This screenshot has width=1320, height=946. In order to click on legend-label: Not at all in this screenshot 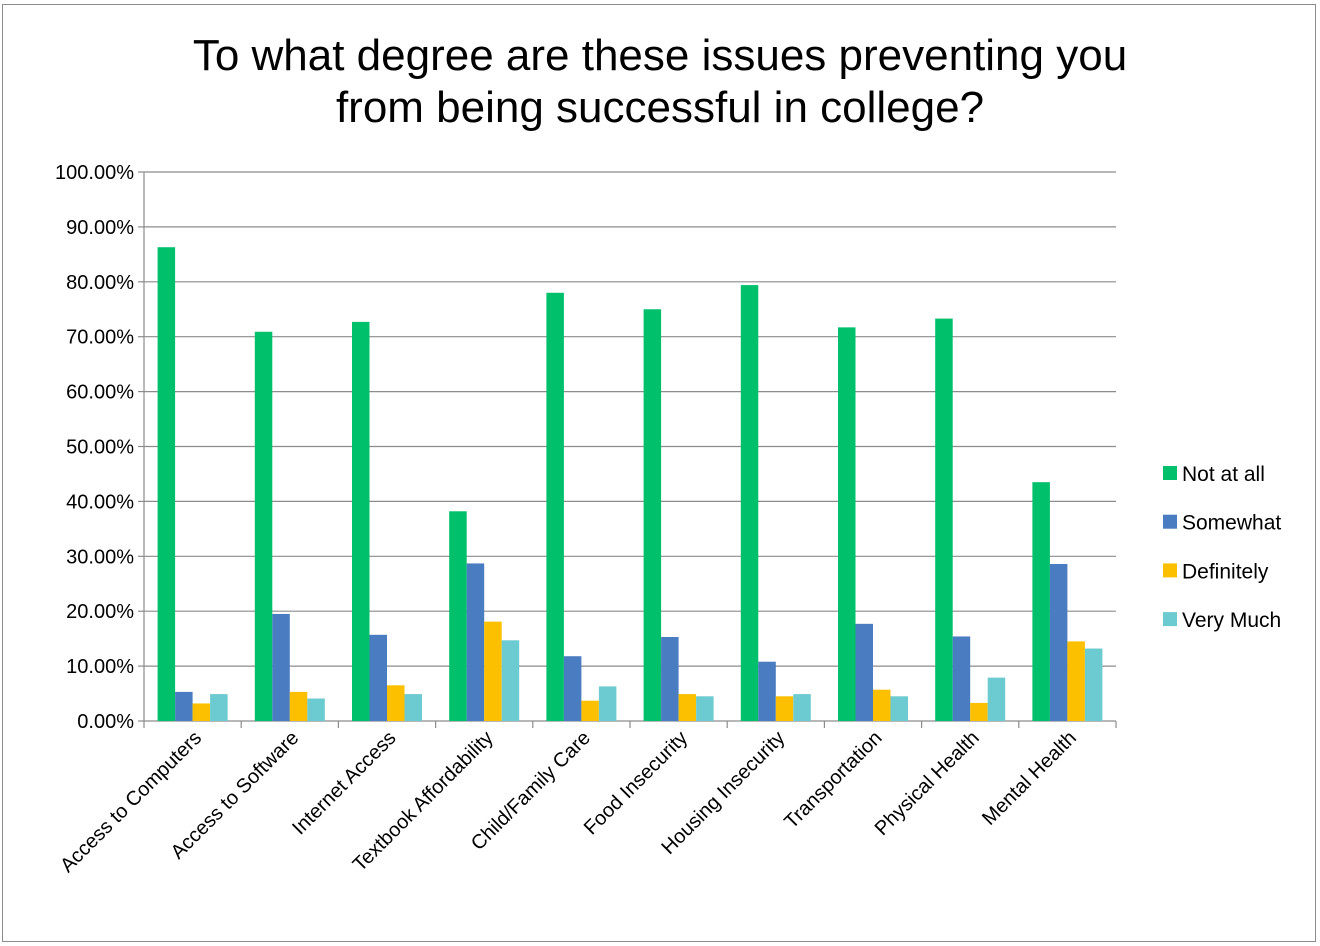, I will do `click(1223, 474)`.